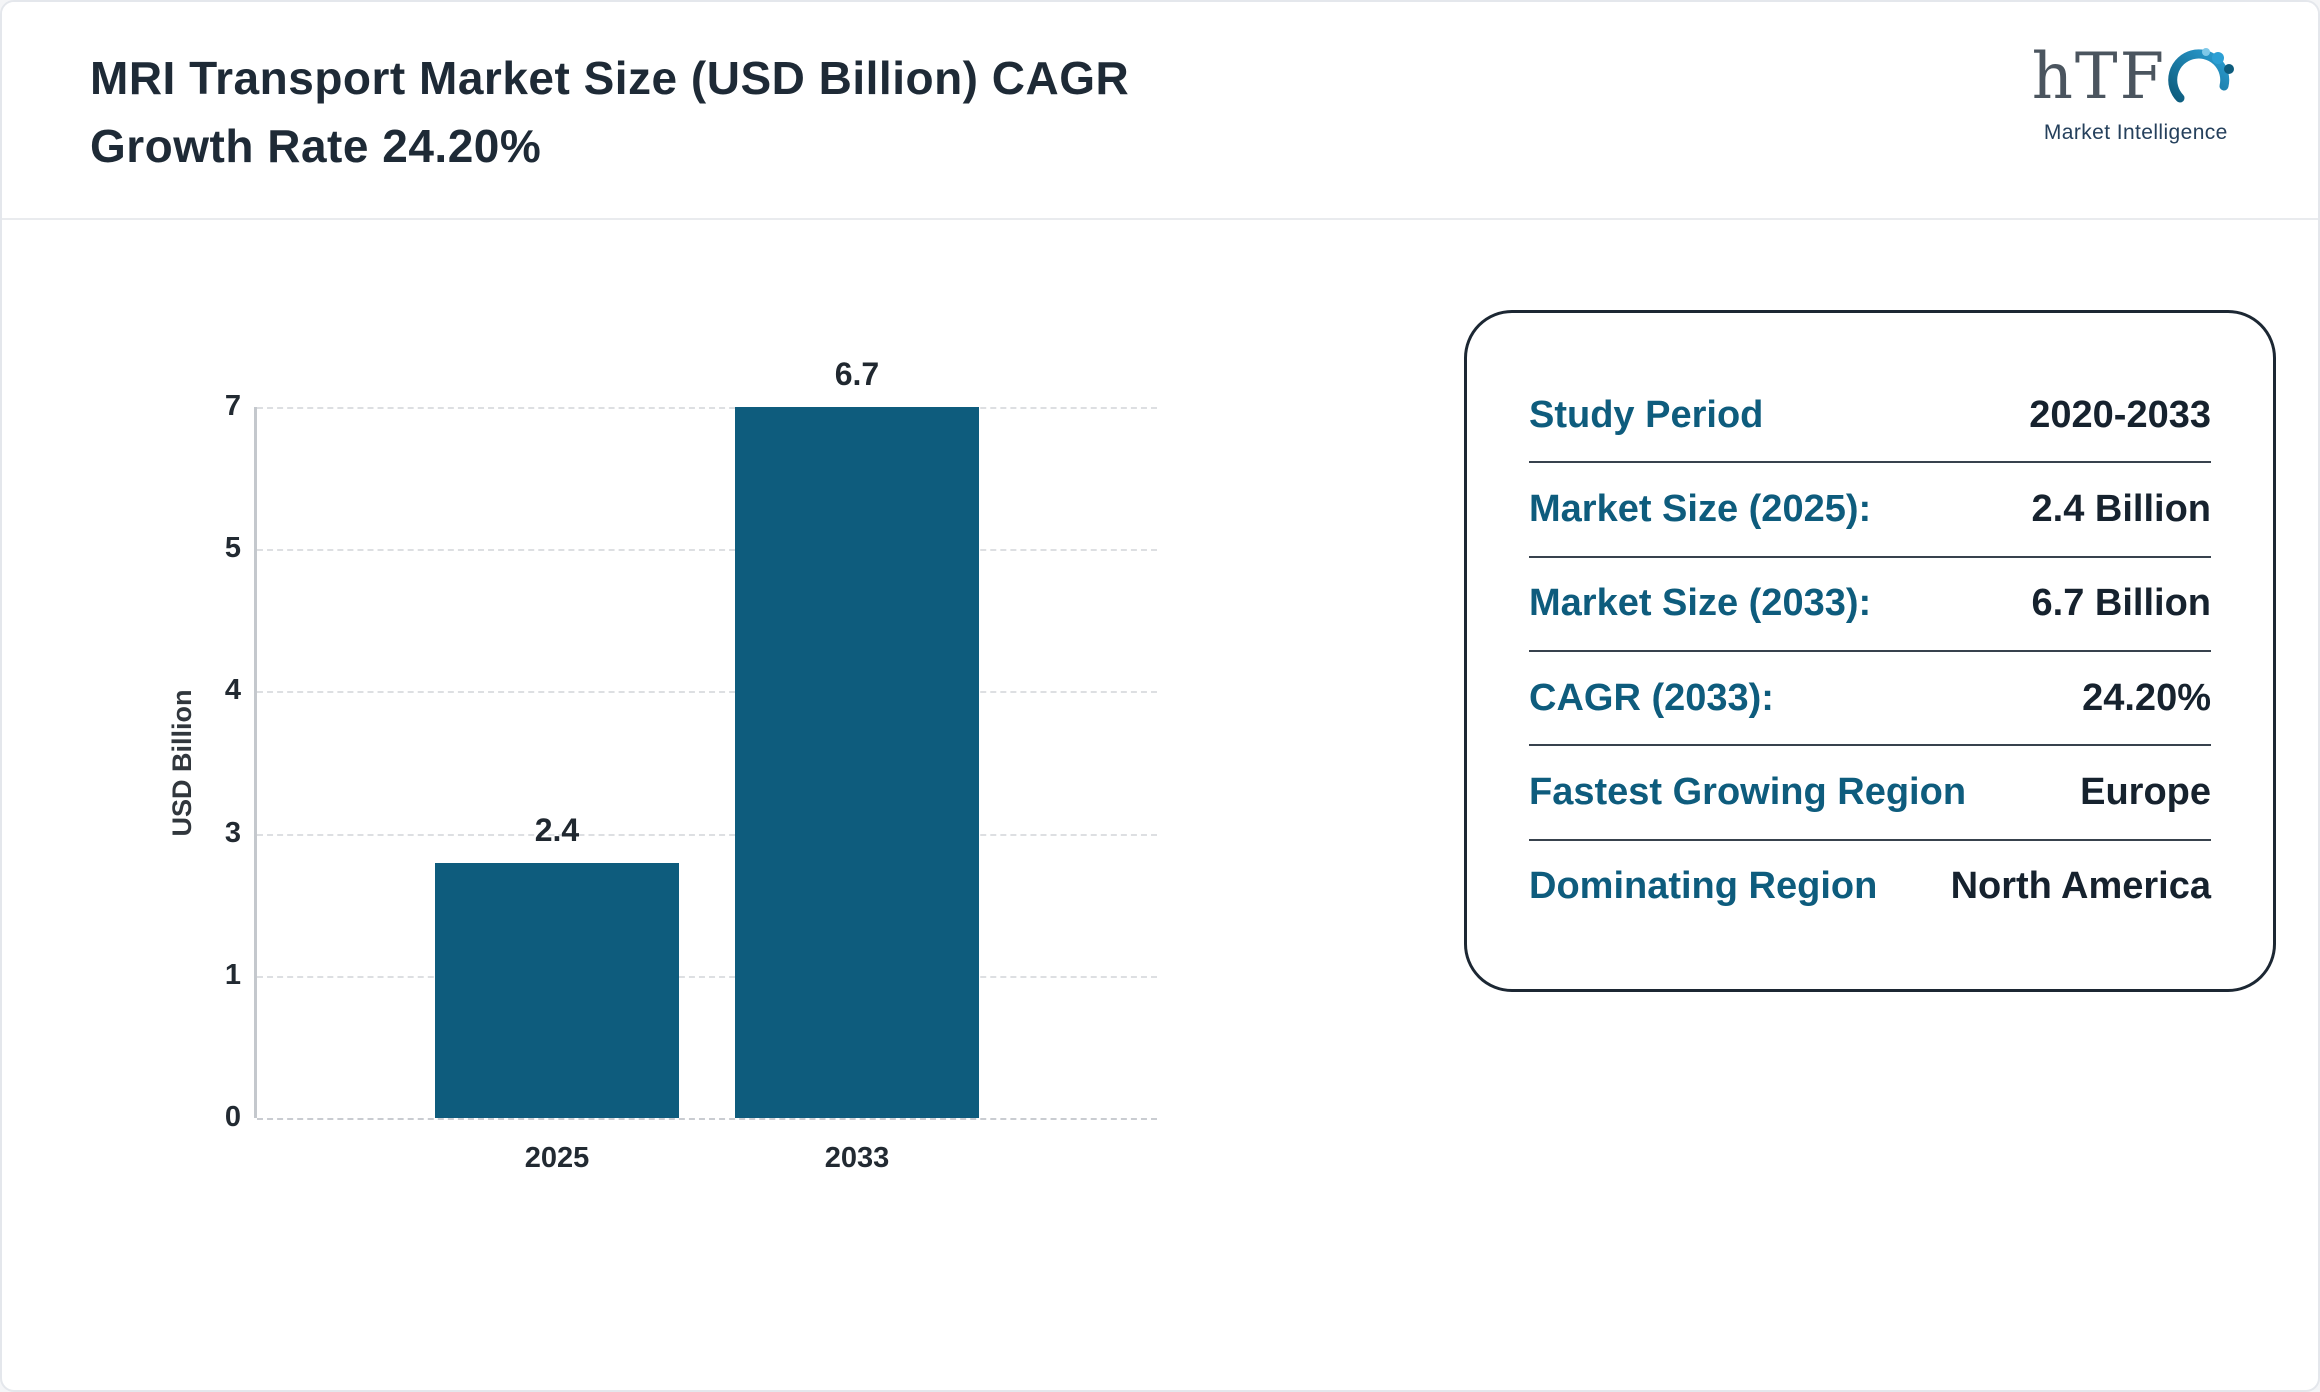 Image resolution: width=2320 pixels, height=1392 pixels. What do you see at coordinates (316, 146) in the screenshot?
I see `page-title-line2: Growth Rate 24.20%` at bounding box center [316, 146].